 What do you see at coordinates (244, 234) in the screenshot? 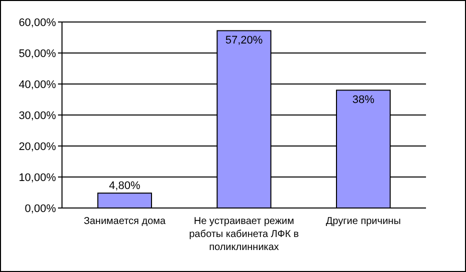
I see `x-tick-label: Не устраивает режим работы кабинета ЛФК в поликлинниках` at bounding box center [244, 234].